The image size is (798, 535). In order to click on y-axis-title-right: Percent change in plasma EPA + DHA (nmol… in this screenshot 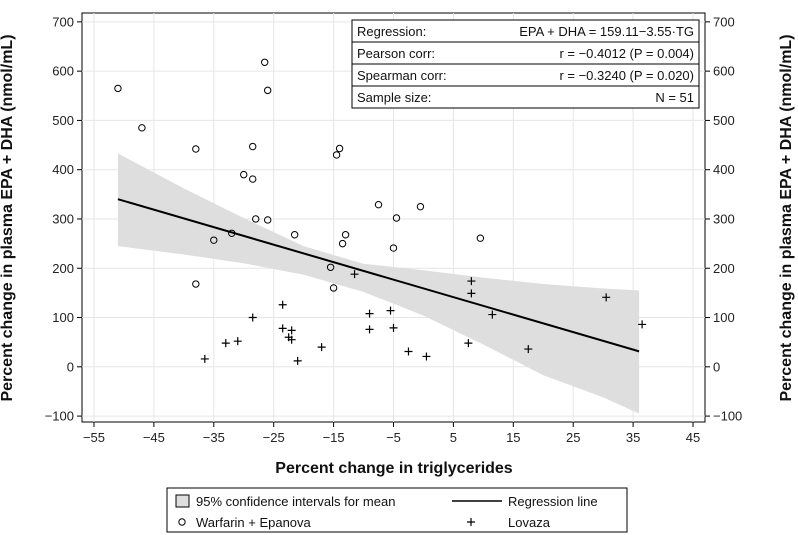, I will do `click(786, 217)`.